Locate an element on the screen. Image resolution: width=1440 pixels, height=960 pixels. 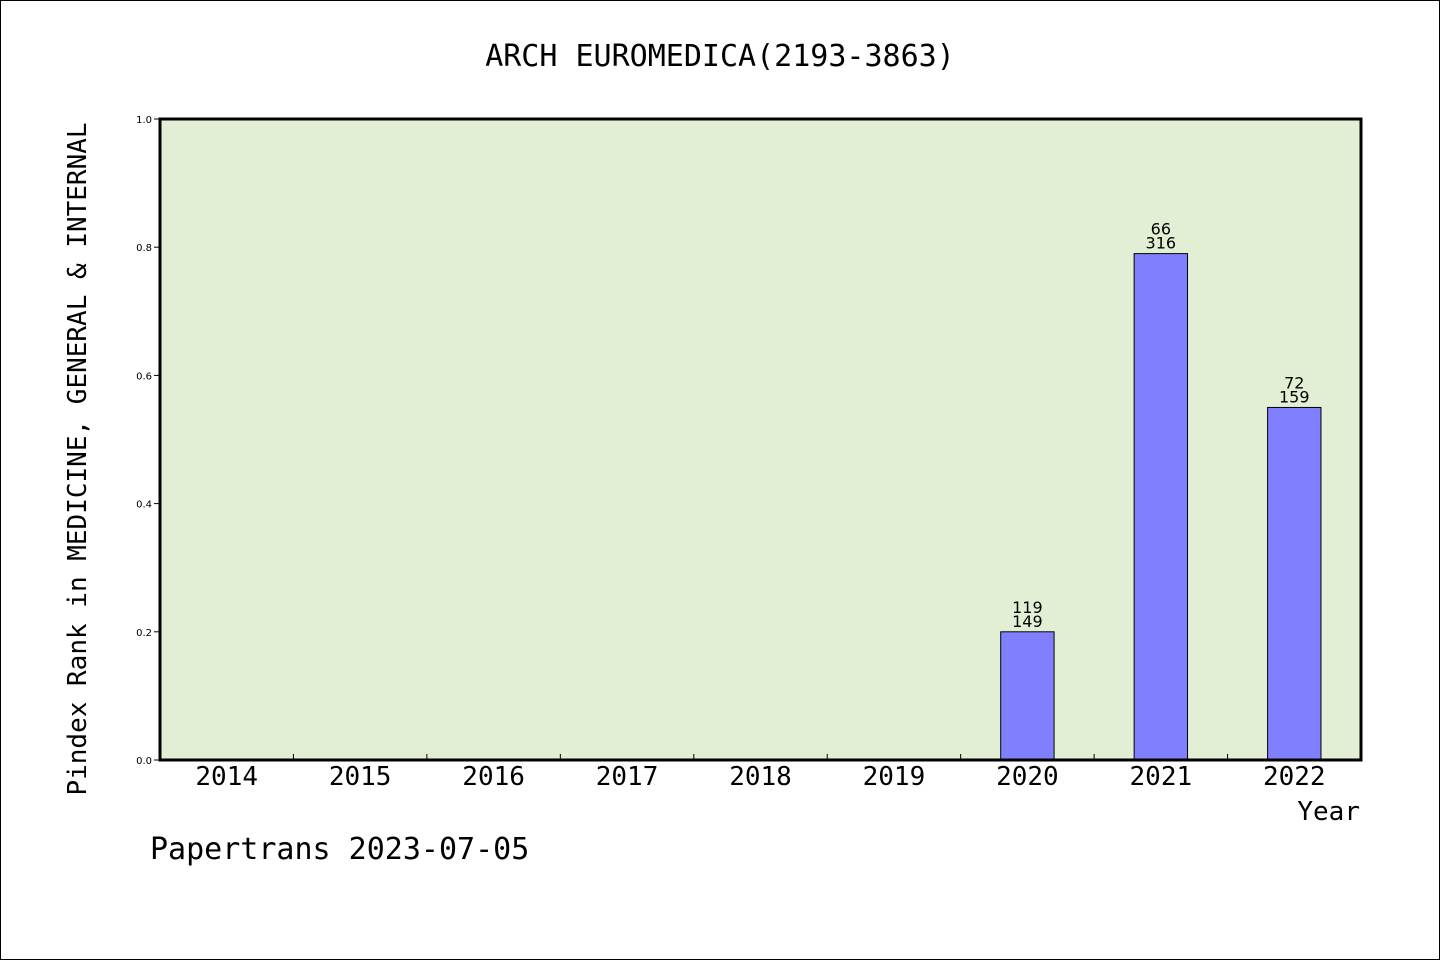
bar-label-top: 72 is located at coordinates (1294, 382).